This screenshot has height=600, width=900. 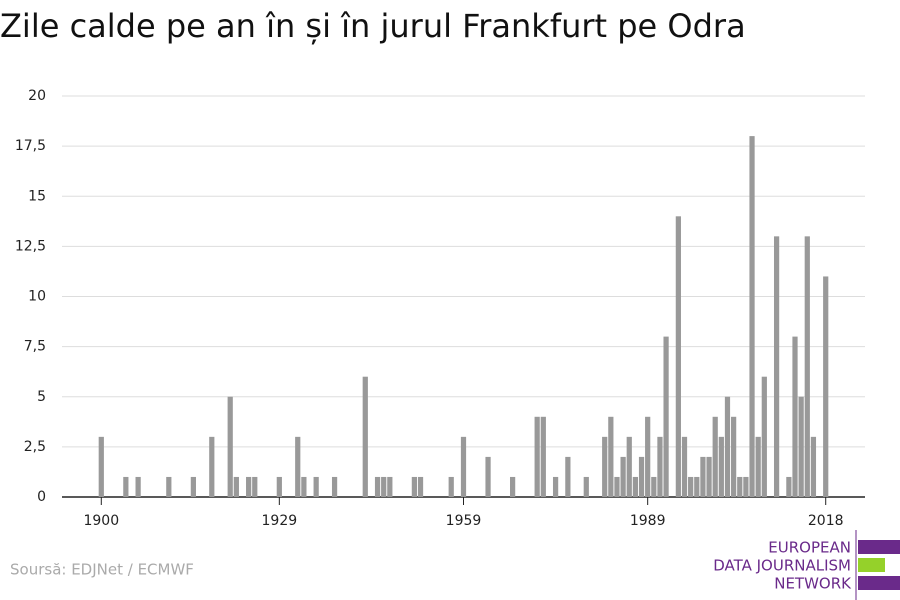 What do you see at coordinates (826, 521) in the screenshot?
I see `x-tick-label: 2018` at bounding box center [826, 521].